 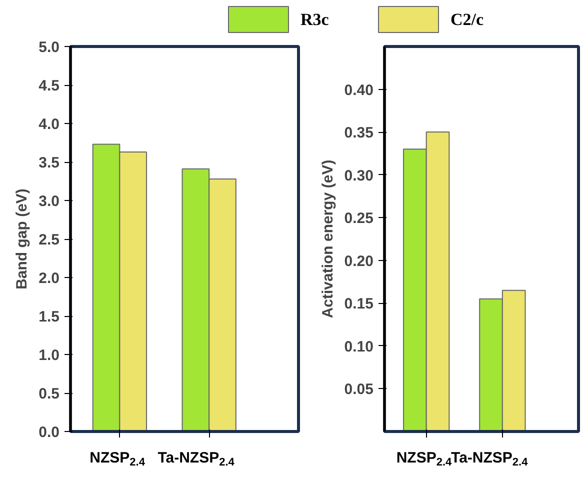 I want to click on y-tick-label: 0.30, so click(x=359, y=175).